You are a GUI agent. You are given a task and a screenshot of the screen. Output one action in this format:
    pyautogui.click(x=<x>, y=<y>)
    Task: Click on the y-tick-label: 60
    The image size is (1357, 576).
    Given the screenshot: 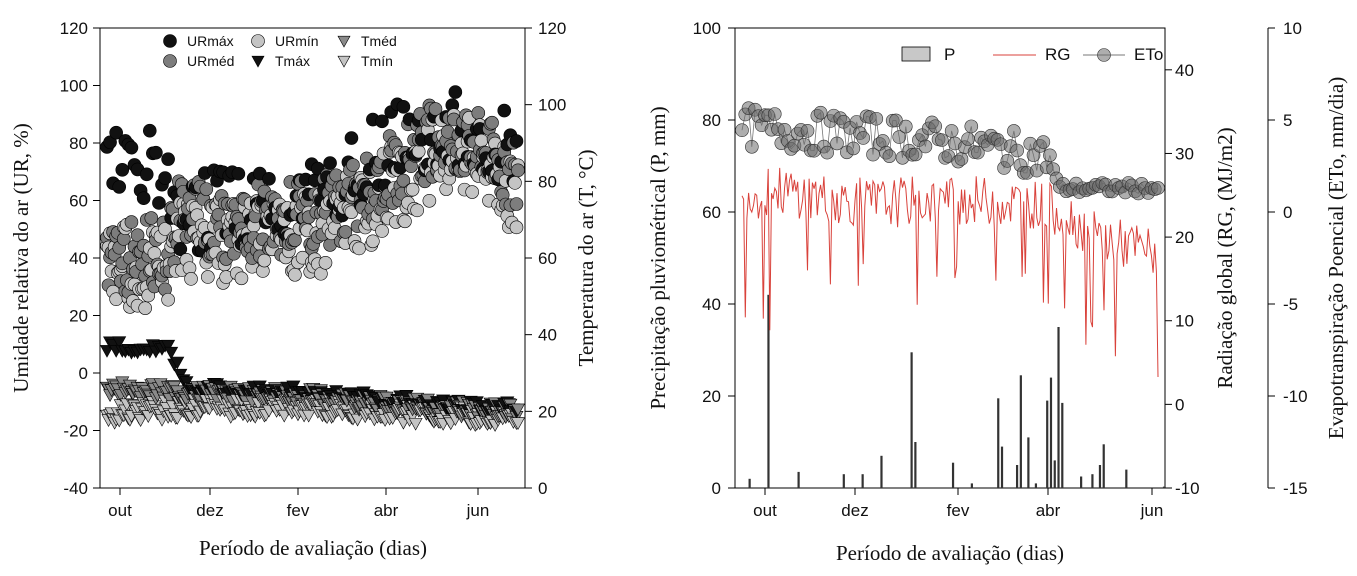 What is the action you would take?
    pyautogui.click(x=711, y=212)
    